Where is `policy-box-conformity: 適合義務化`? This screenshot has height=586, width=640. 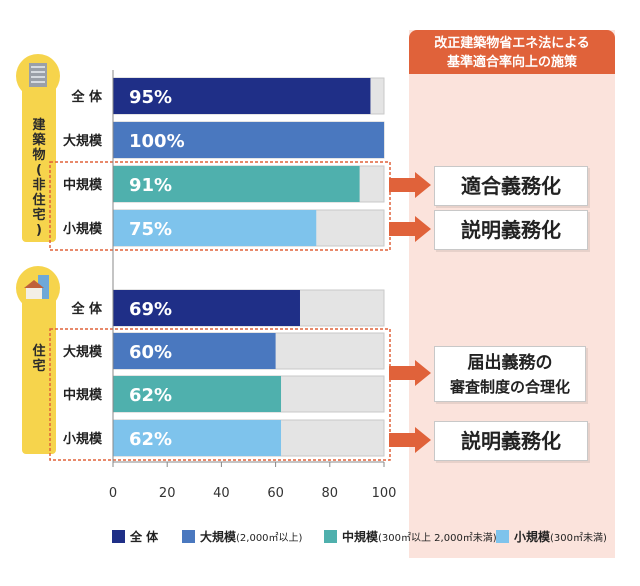
policy-box-conformity: 適合義務化 is located at coordinates (511, 186).